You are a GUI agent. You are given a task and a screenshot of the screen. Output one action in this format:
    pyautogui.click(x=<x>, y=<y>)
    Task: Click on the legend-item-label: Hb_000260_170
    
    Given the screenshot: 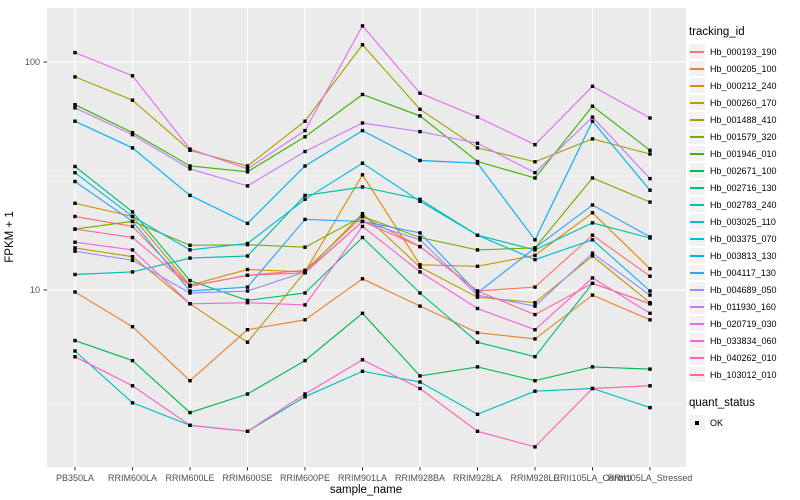 What is the action you would take?
    pyautogui.click(x=743, y=102)
    